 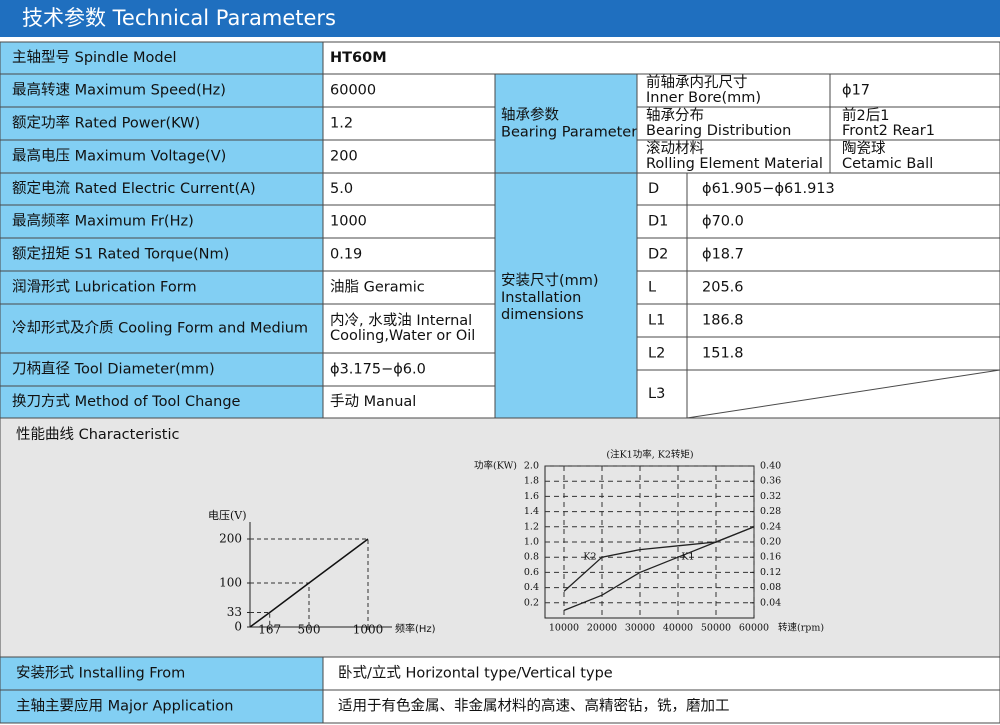 What do you see at coordinates (531, 466) in the screenshot?
I see `y-tick-label: 2.0` at bounding box center [531, 466].